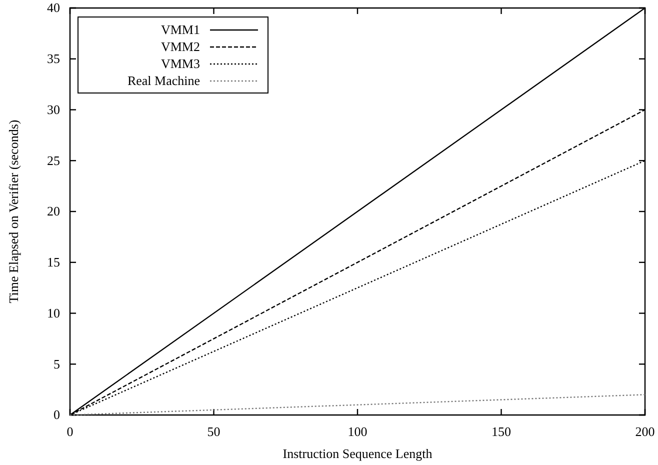 The height and width of the screenshot is (465, 658). Describe the element at coordinates (57, 414) in the screenshot. I see `y-tick-label: 0` at that location.